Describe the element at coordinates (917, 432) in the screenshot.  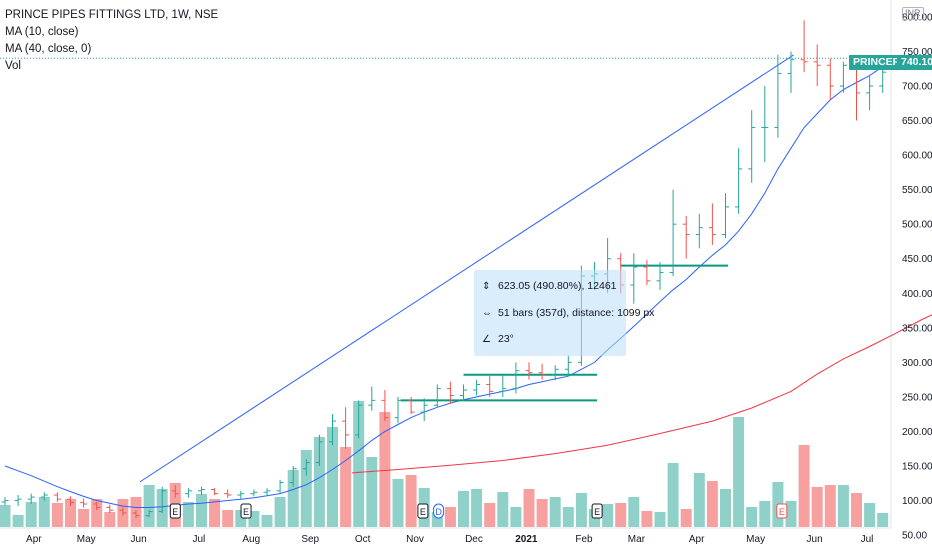
I see `y-tick-label: 200.00` at that location.